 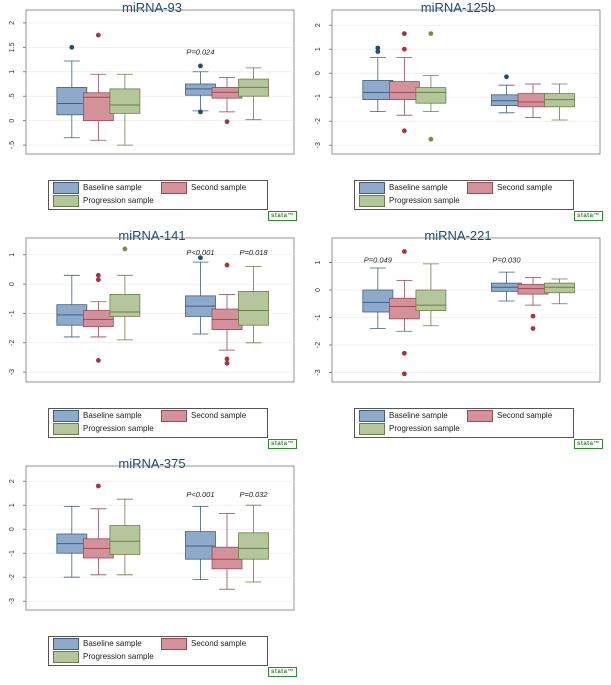 I want to click on y-tick-label: 1.5, so click(x=12, y=47).